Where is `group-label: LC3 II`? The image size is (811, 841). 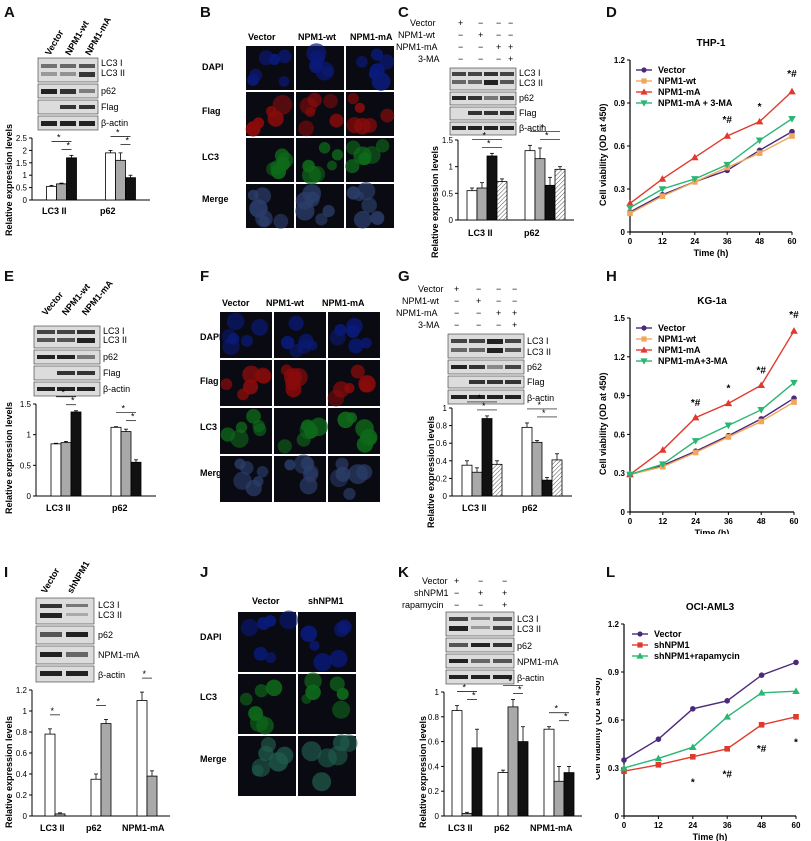
group-label: LC3 II is located at coordinates (58, 508).